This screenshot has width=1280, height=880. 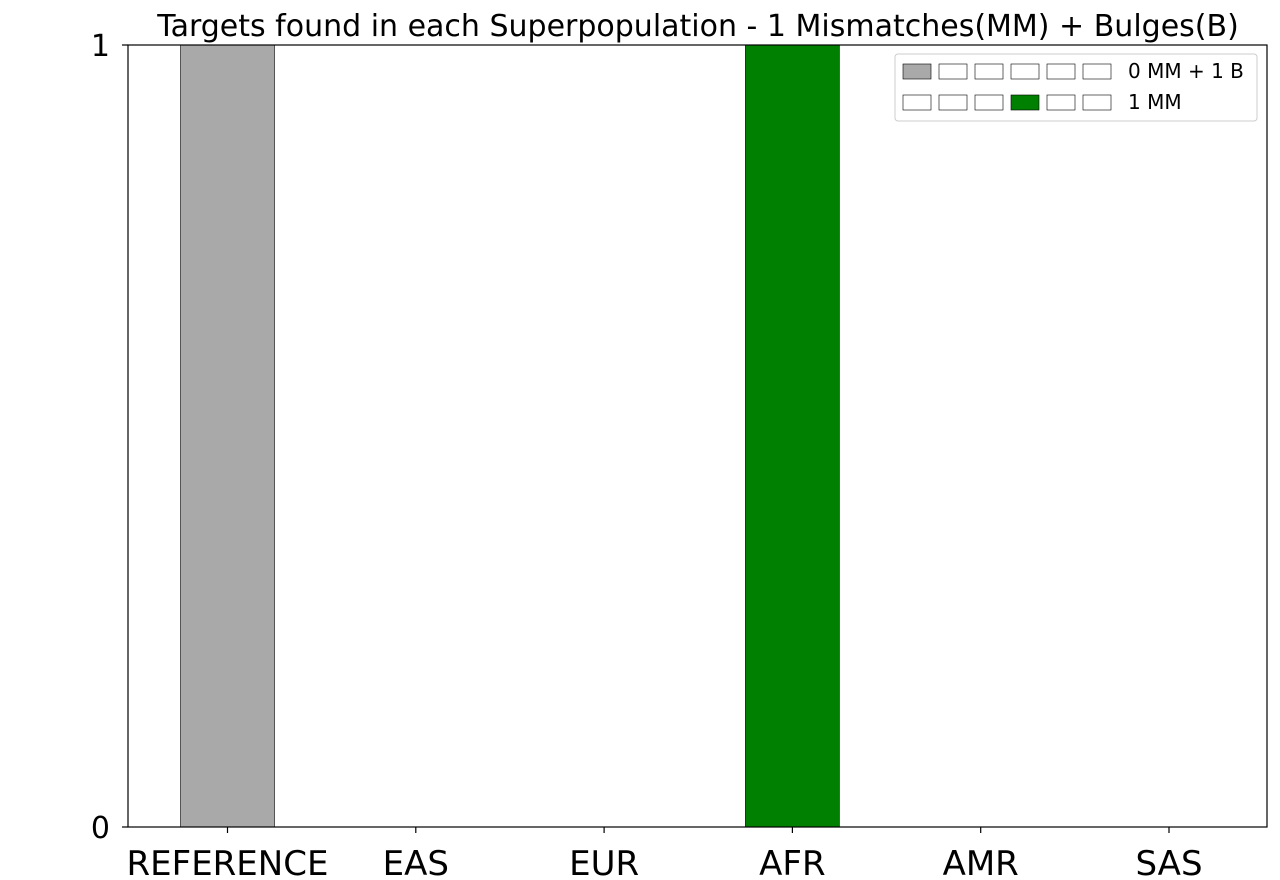 I want to click on x-tick-label-afr: AFR, so click(x=792, y=862).